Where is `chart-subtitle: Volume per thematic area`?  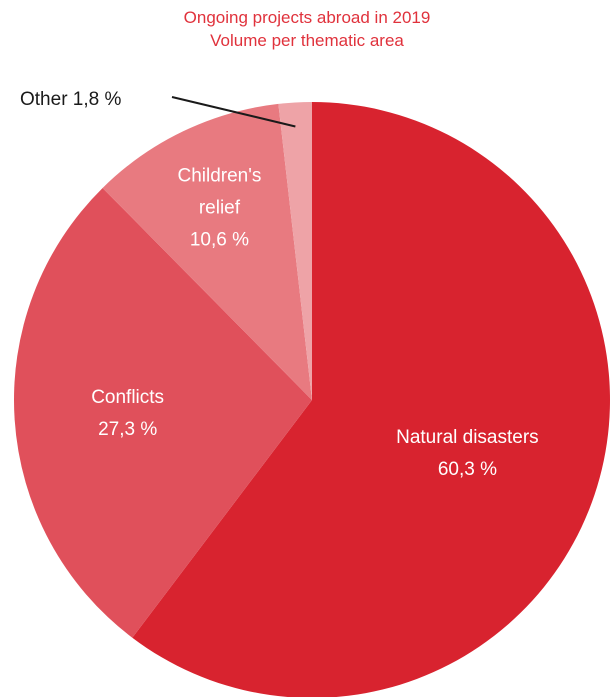
chart-subtitle: Volume per thematic area is located at coordinates (307, 40).